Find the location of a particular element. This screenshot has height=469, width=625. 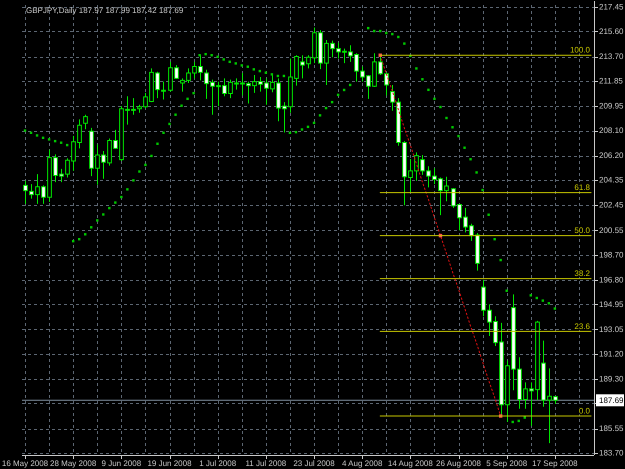

chart-title: GBPJPY,Daily 187.97 187.99 187.42 187.69 is located at coordinates (105, 10).